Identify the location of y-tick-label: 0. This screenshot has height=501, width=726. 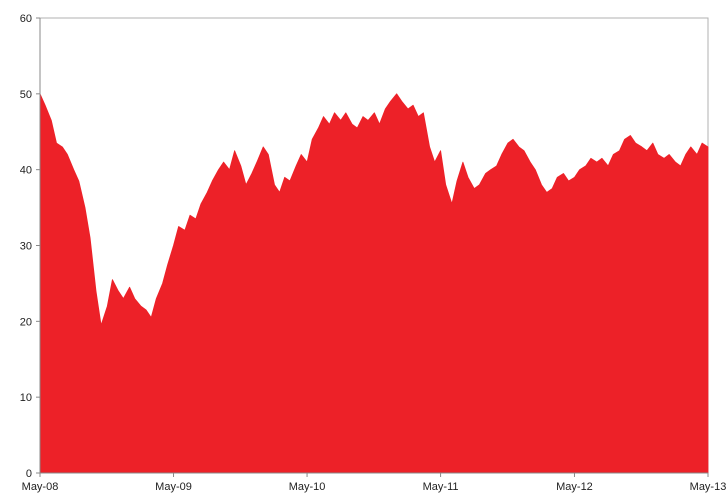
(29, 474).